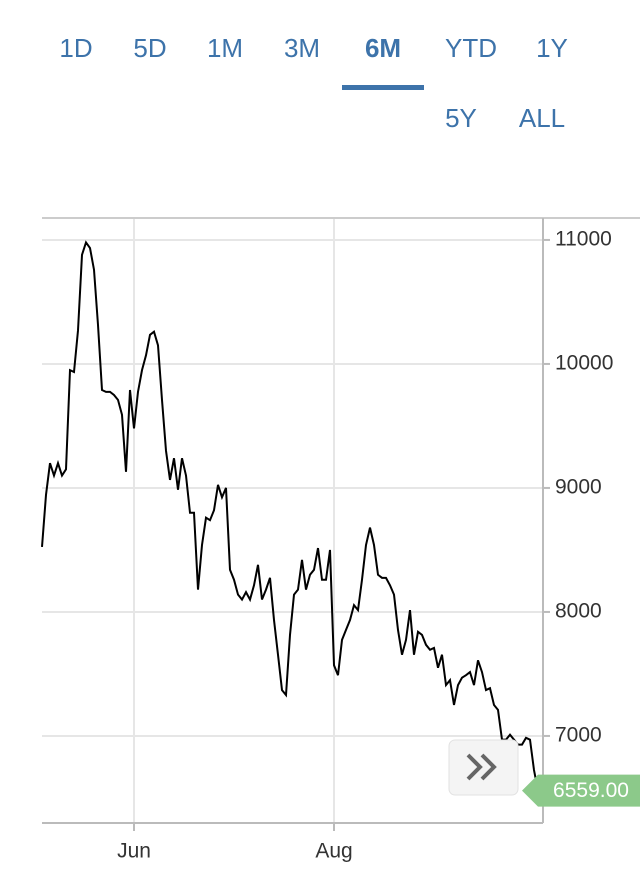  I want to click on scroll-icon, so click(481, 767).